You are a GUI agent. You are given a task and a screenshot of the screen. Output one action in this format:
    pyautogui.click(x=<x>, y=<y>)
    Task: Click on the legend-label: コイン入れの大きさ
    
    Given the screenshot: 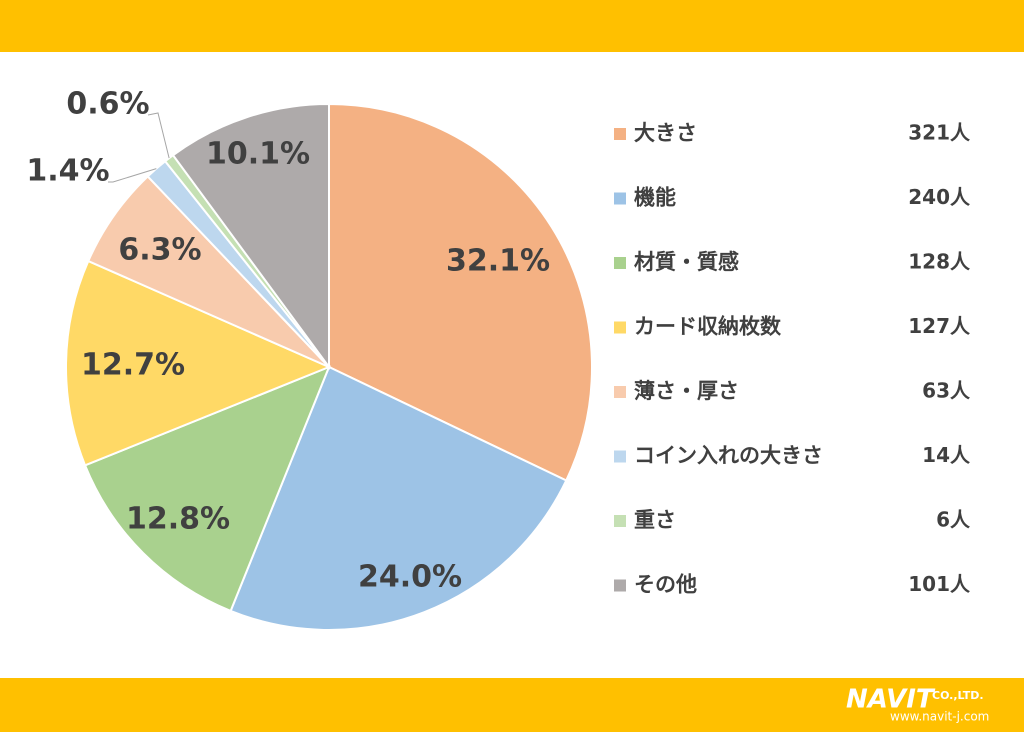 What is the action you would take?
    pyautogui.click(x=728, y=456)
    